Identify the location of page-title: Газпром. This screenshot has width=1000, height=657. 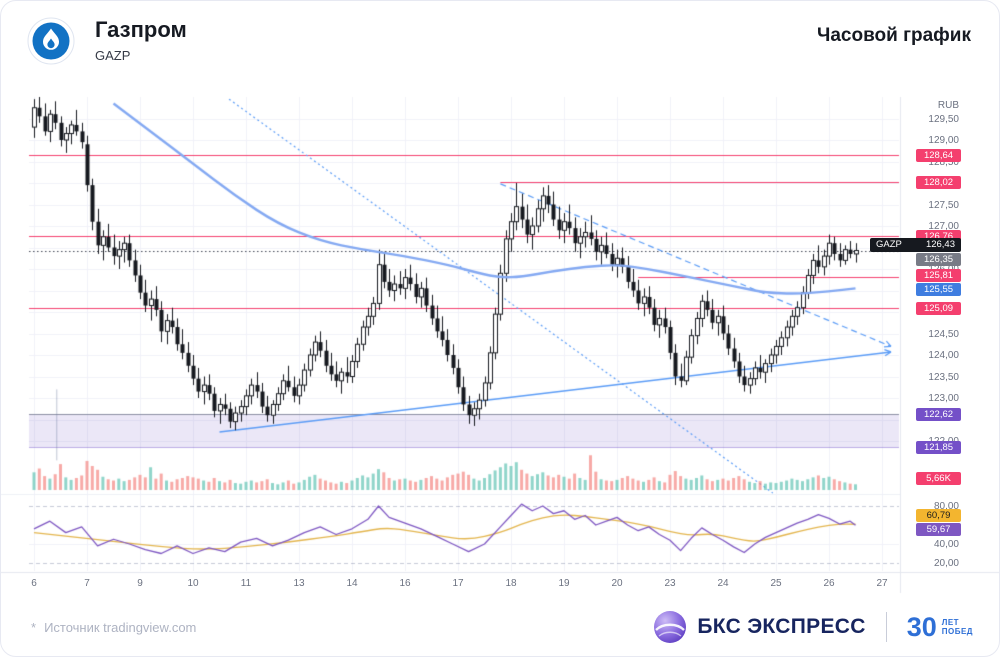
(141, 29).